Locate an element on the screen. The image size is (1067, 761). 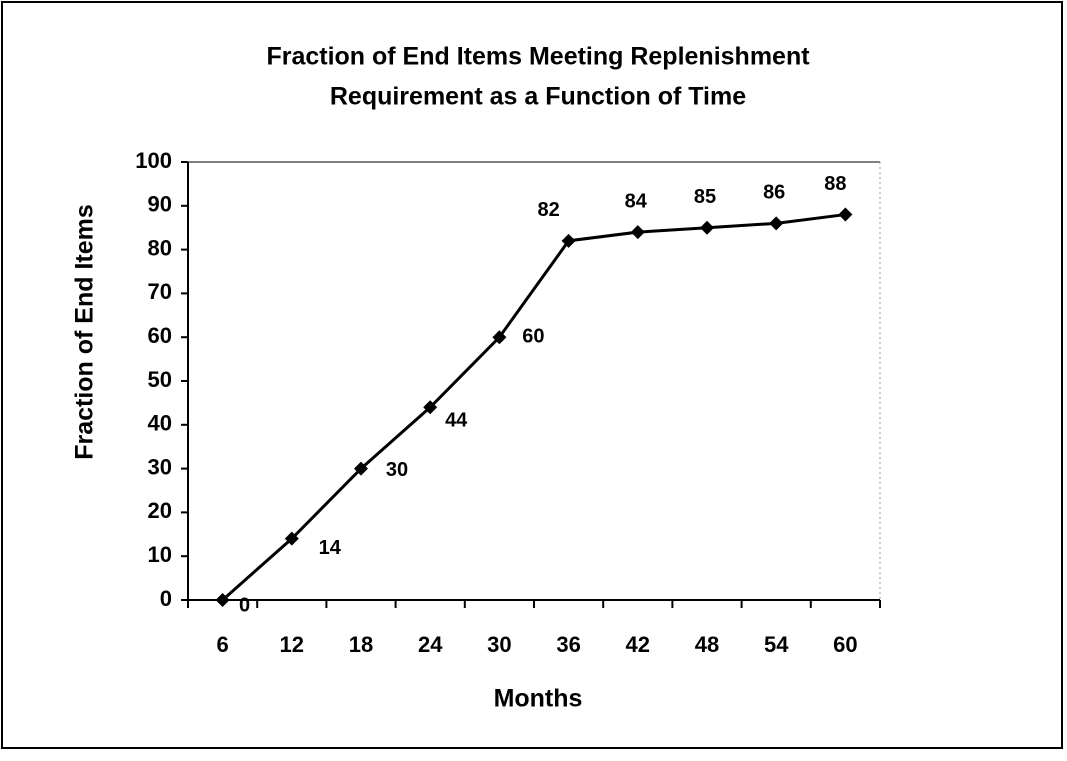
y-tick-label: 100 is located at coordinates (153, 160).